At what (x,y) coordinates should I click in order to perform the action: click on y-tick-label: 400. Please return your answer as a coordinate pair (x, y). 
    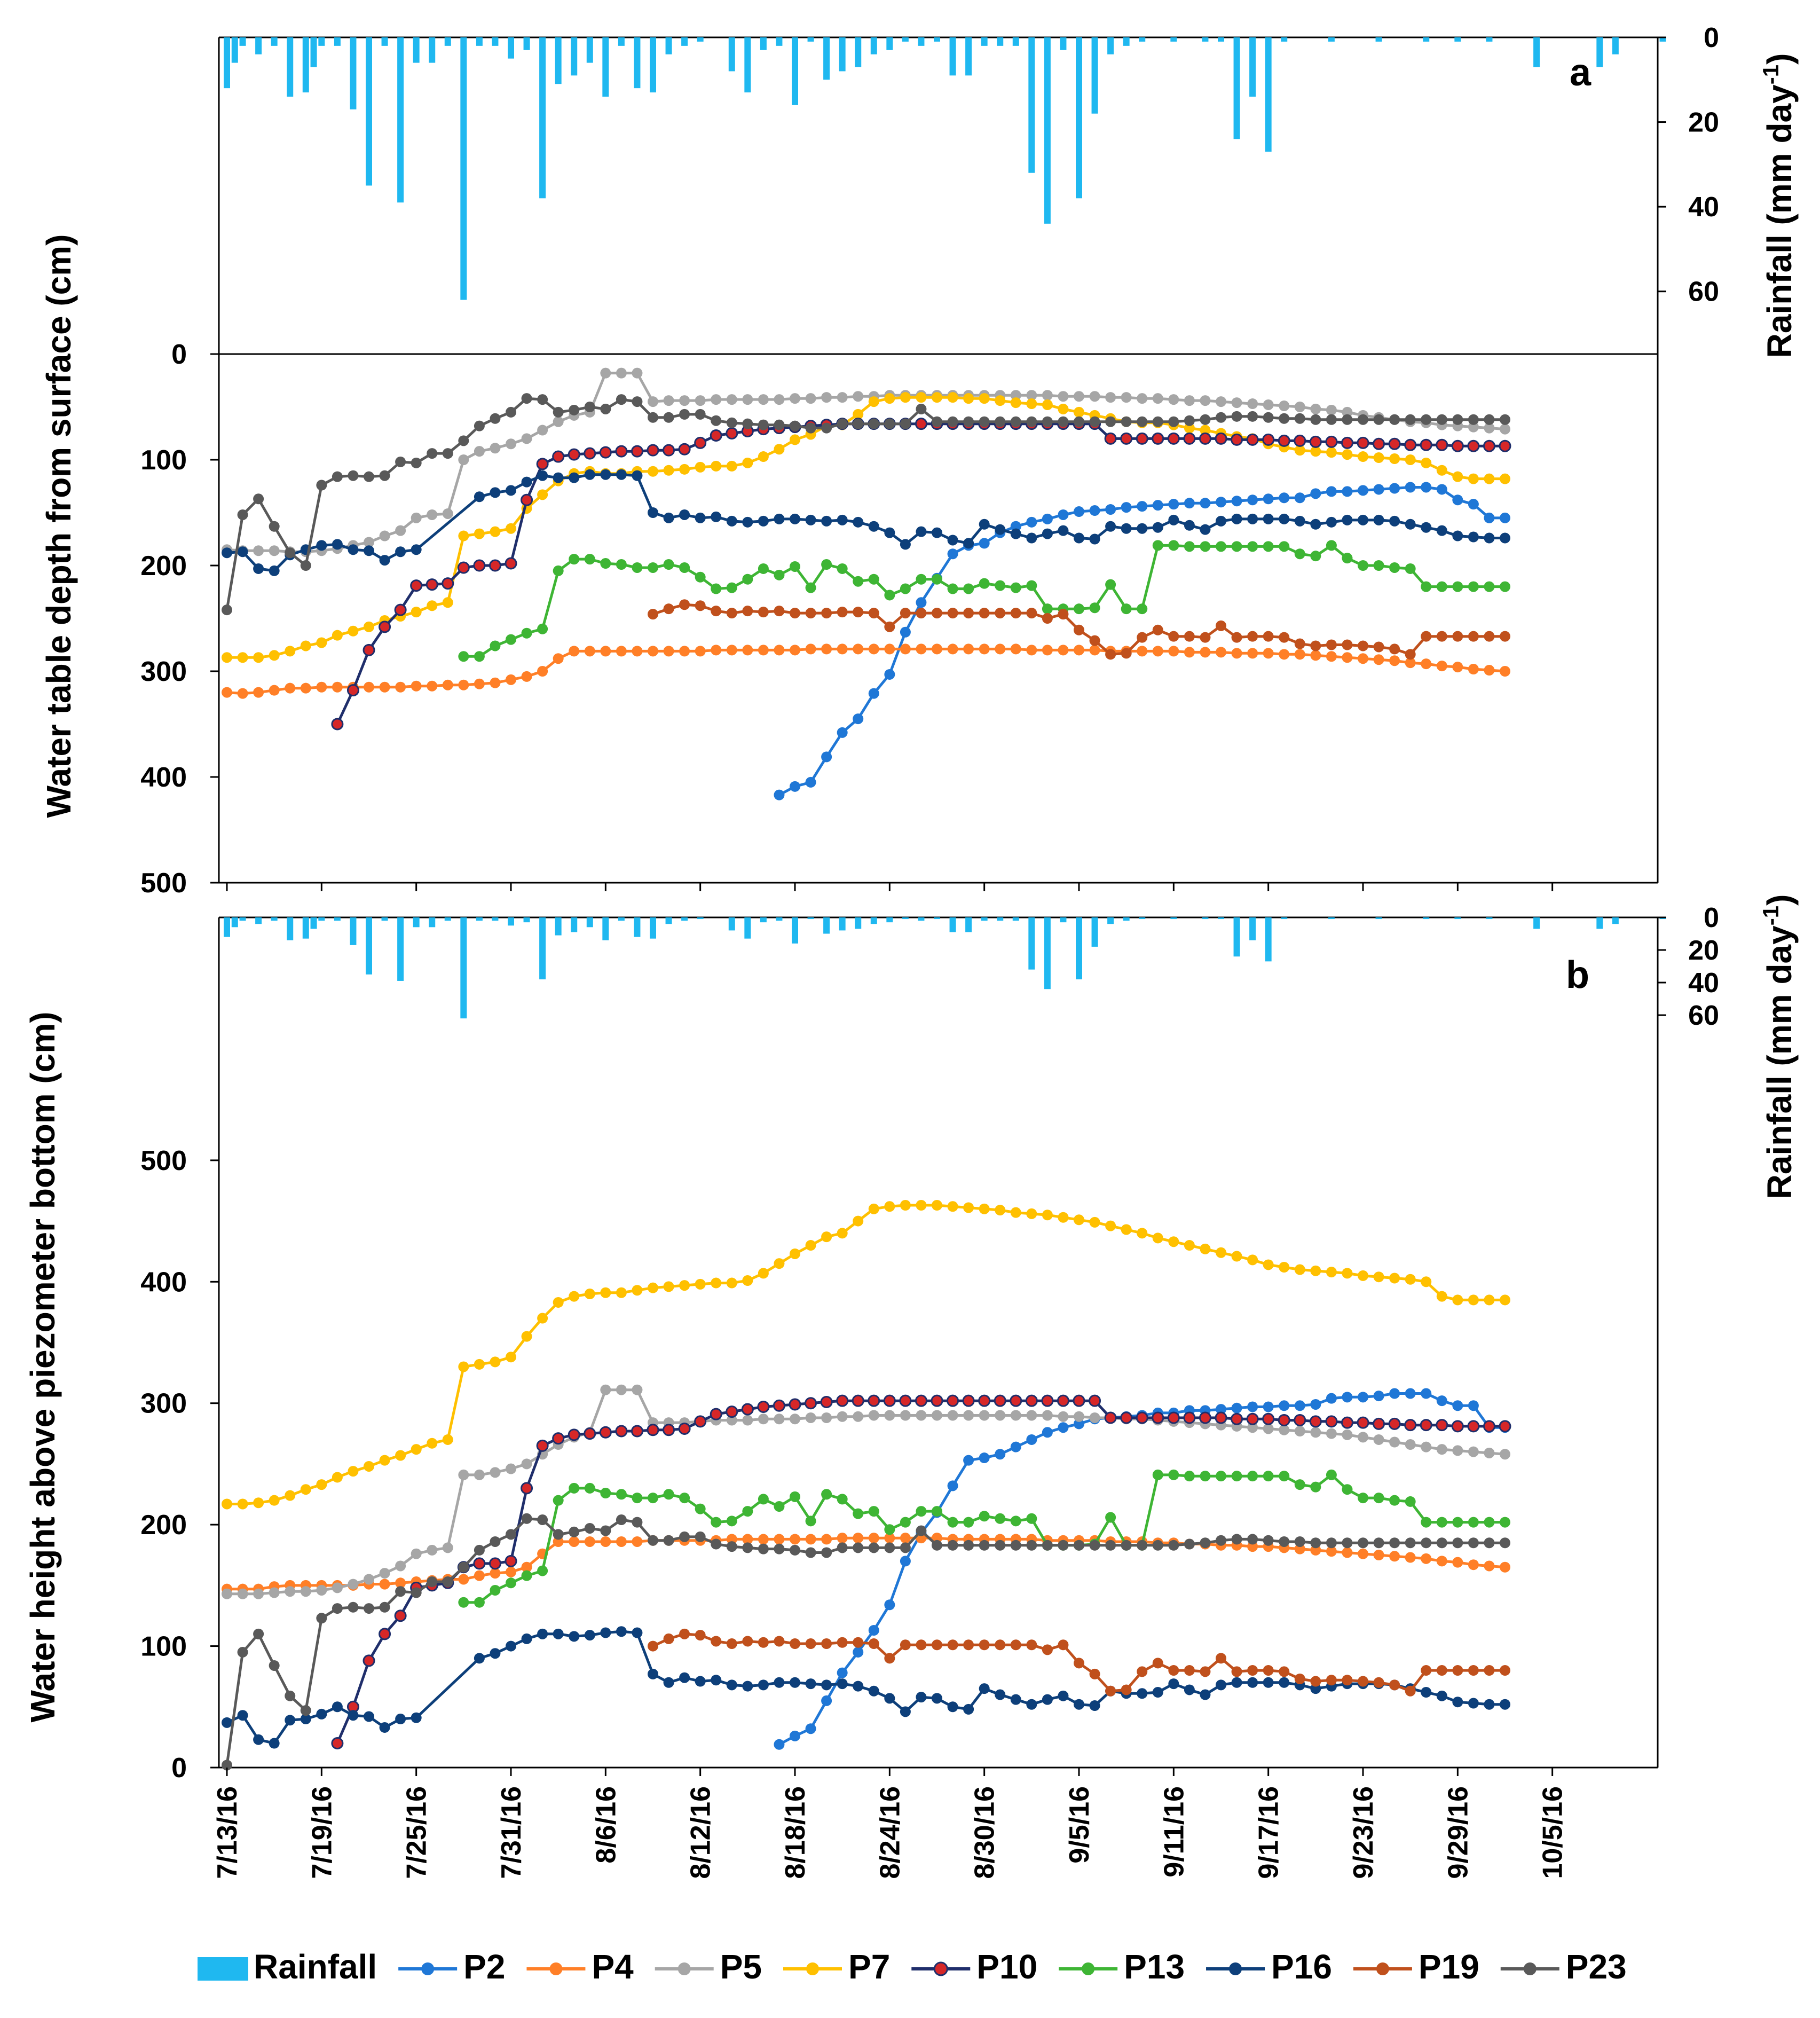
    Looking at the image, I should click on (164, 777).